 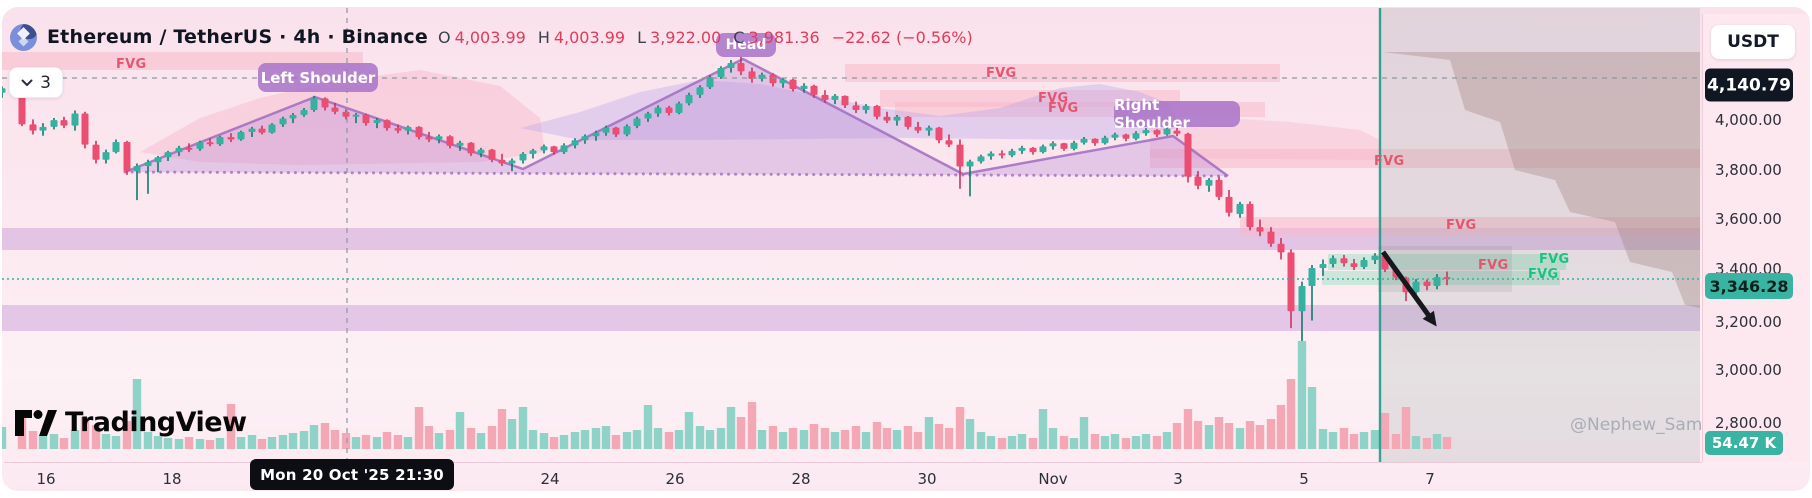 I want to click on fvg-zone-bullish, so click(x=1441, y=278).